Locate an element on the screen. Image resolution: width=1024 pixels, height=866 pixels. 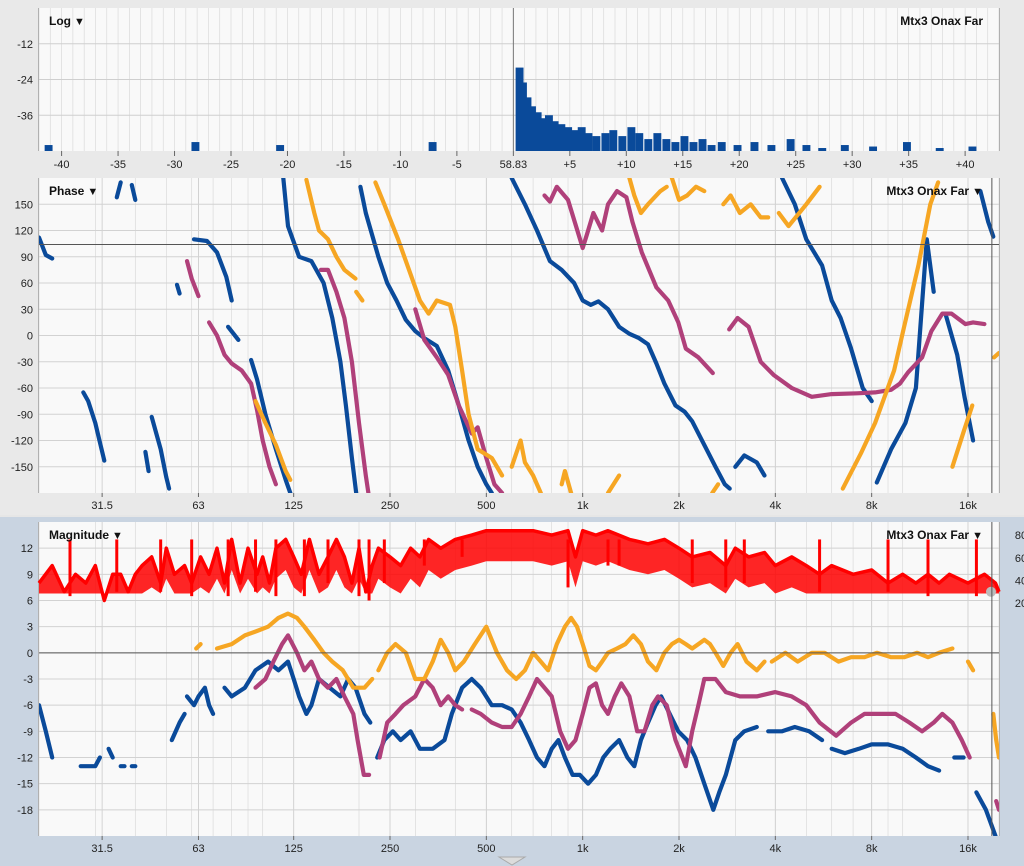
magnitude-title-label: Magnitude is located at coordinates (79, 535).